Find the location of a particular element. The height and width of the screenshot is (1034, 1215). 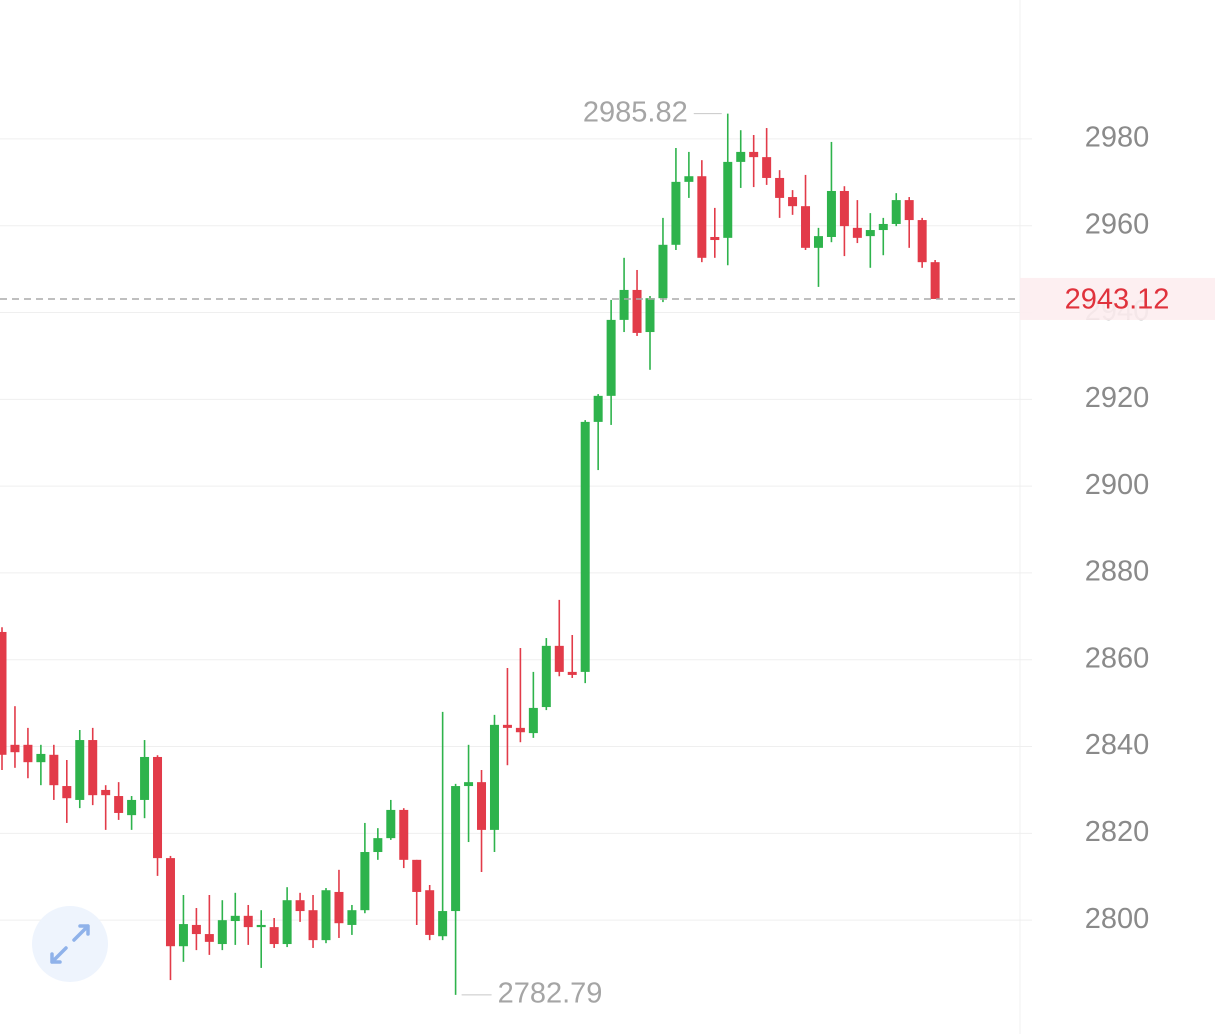

y-tick-label: 2980 is located at coordinates (1117, 138).